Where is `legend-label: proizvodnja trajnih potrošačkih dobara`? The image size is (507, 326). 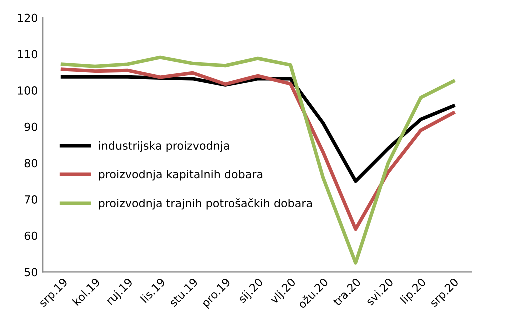
legend-label: proizvodnja trajnih potrošačkih dobara is located at coordinates (205, 204).